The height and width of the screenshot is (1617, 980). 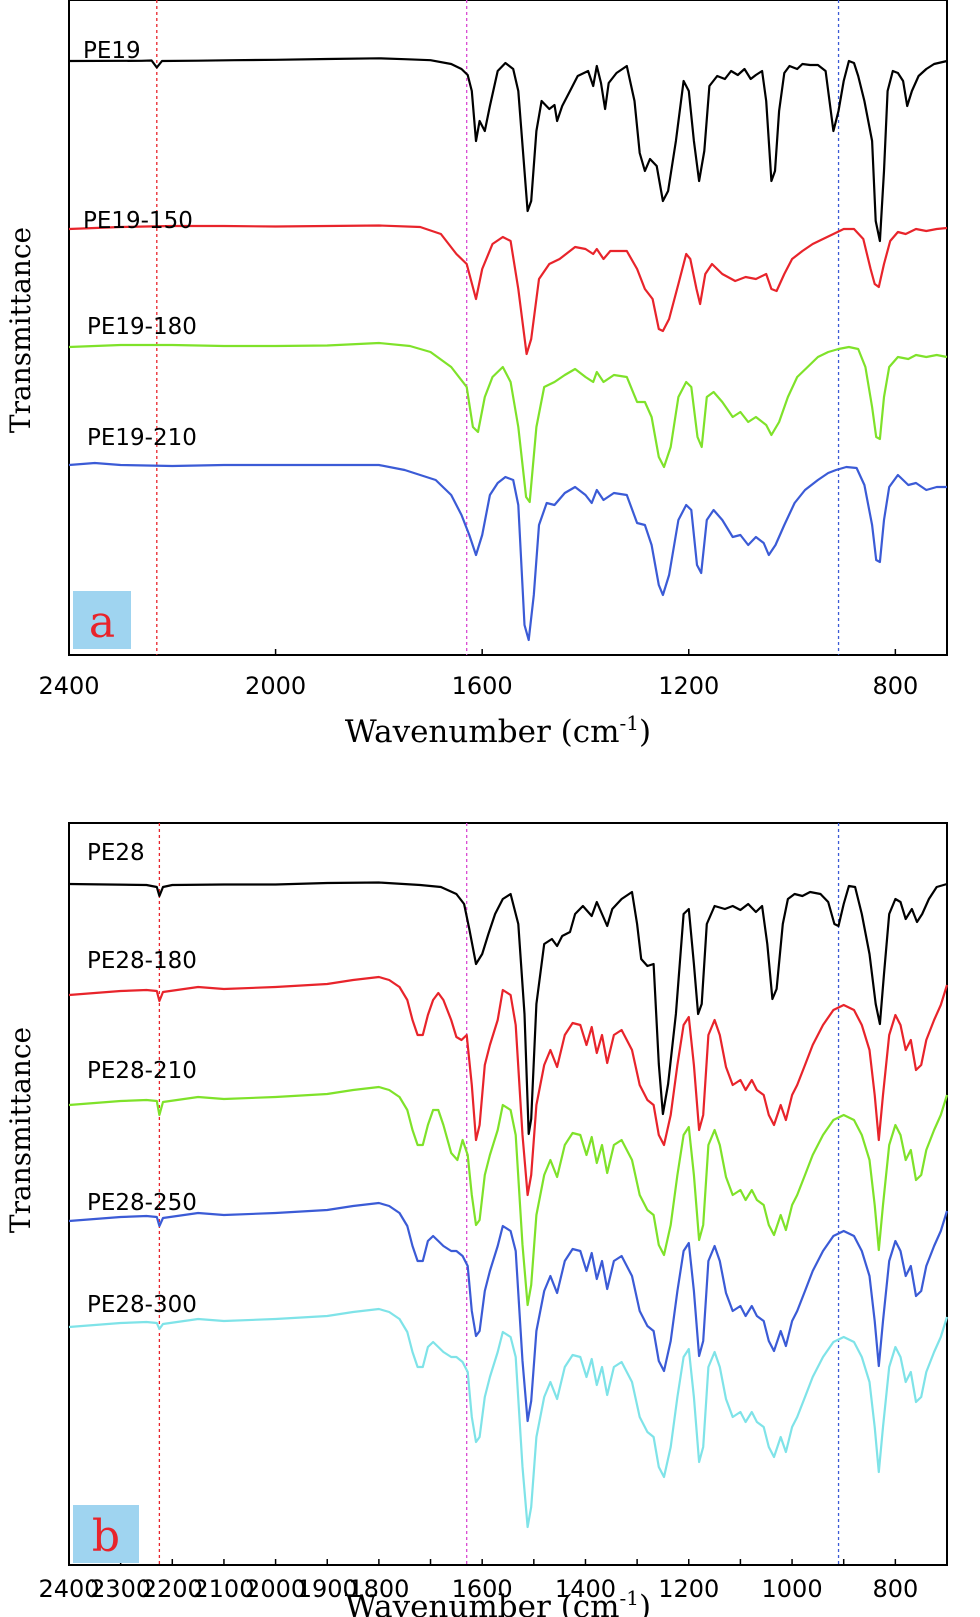 What do you see at coordinates (142, 1305) in the screenshot?
I see `series-label-pe28-300: PE28-300` at bounding box center [142, 1305].